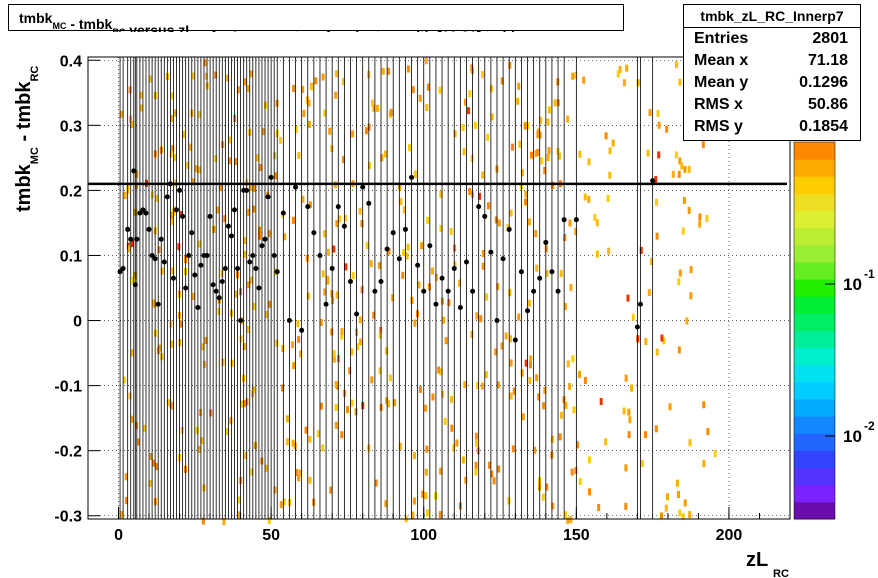 The height and width of the screenshot is (578, 878). I want to click on x-tick-label: 0, so click(118, 535).